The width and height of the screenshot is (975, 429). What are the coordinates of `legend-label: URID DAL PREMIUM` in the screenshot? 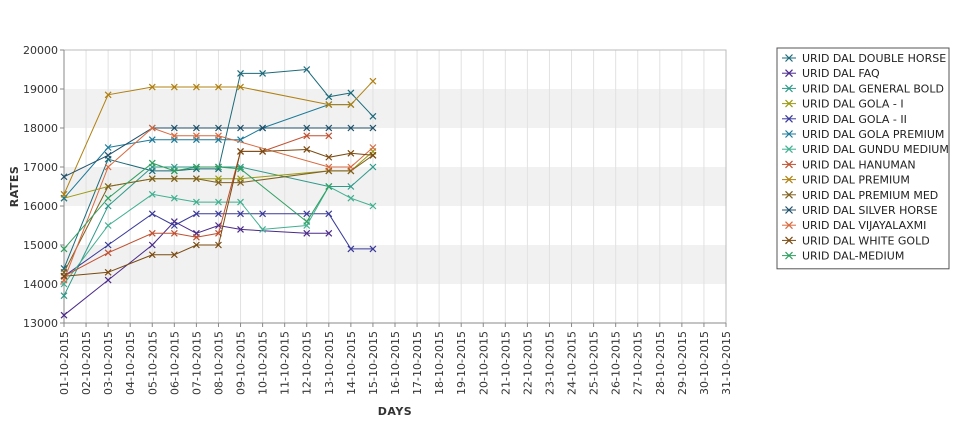 It's located at (856, 180).